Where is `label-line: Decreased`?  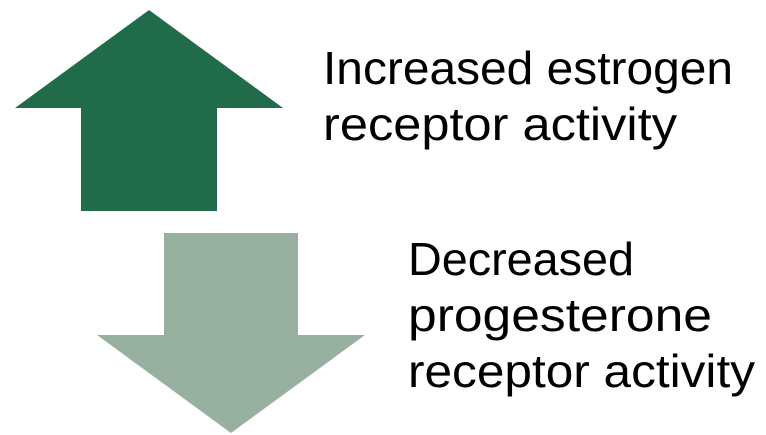 label-line: Decreased is located at coordinates (521, 259).